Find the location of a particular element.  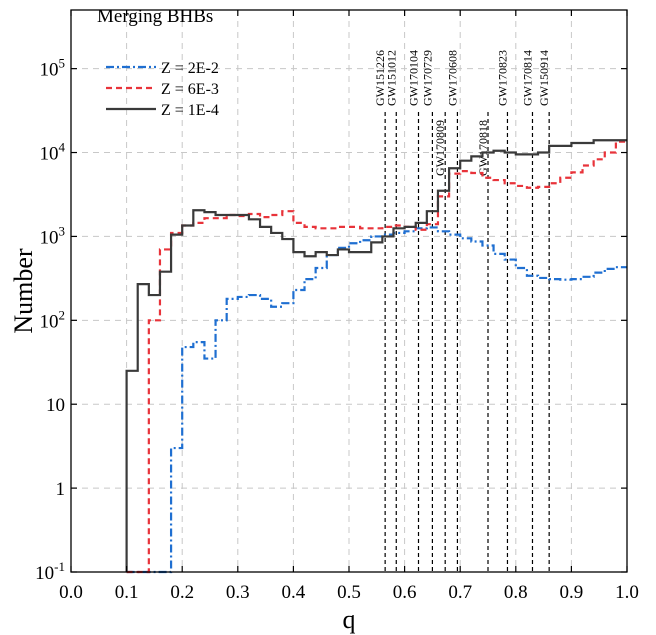

x-tick-label: 0.8 is located at coordinates (516, 592).